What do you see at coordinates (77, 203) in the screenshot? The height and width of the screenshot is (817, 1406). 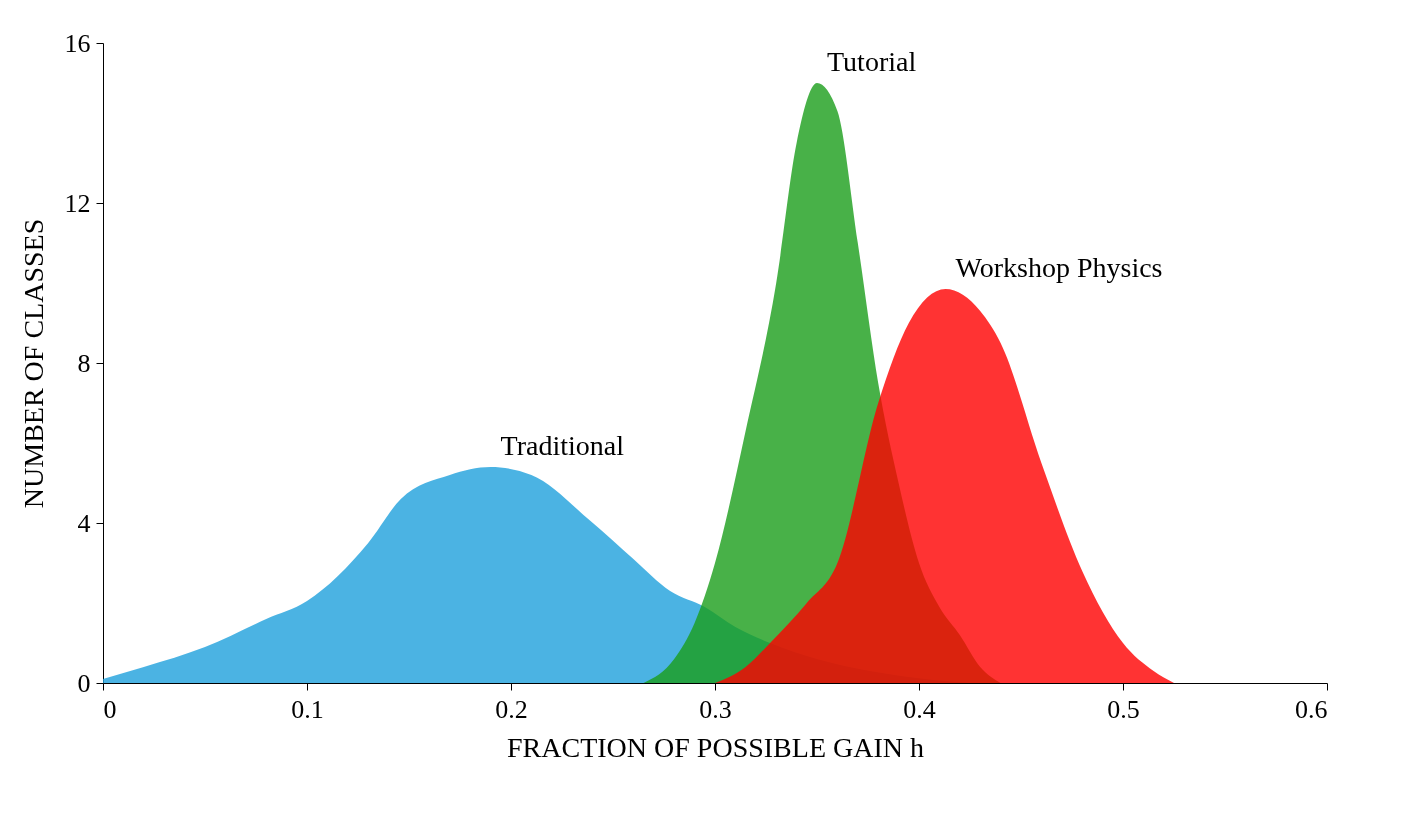 I see `y-tick-label: 12` at bounding box center [77, 203].